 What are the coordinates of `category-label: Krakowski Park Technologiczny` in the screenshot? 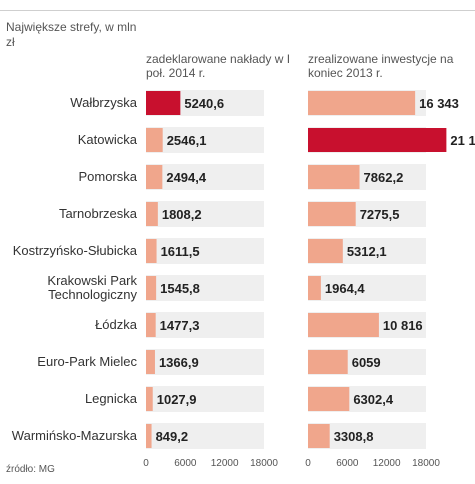 It's located at (92, 288).